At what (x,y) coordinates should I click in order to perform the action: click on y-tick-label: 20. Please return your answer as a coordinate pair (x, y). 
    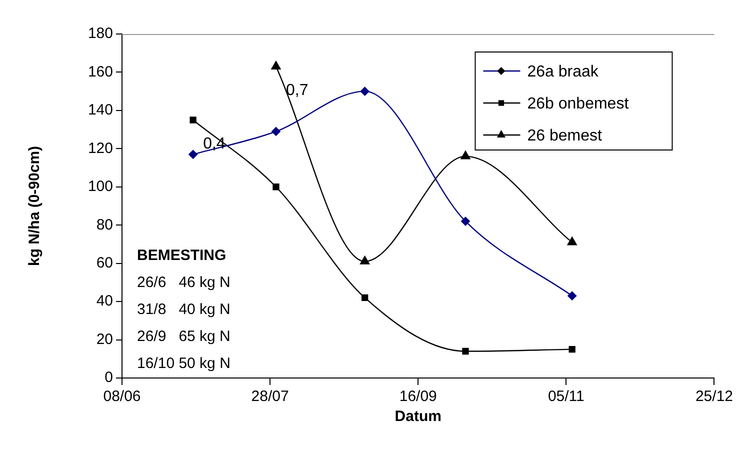
    Looking at the image, I should click on (104, 339).